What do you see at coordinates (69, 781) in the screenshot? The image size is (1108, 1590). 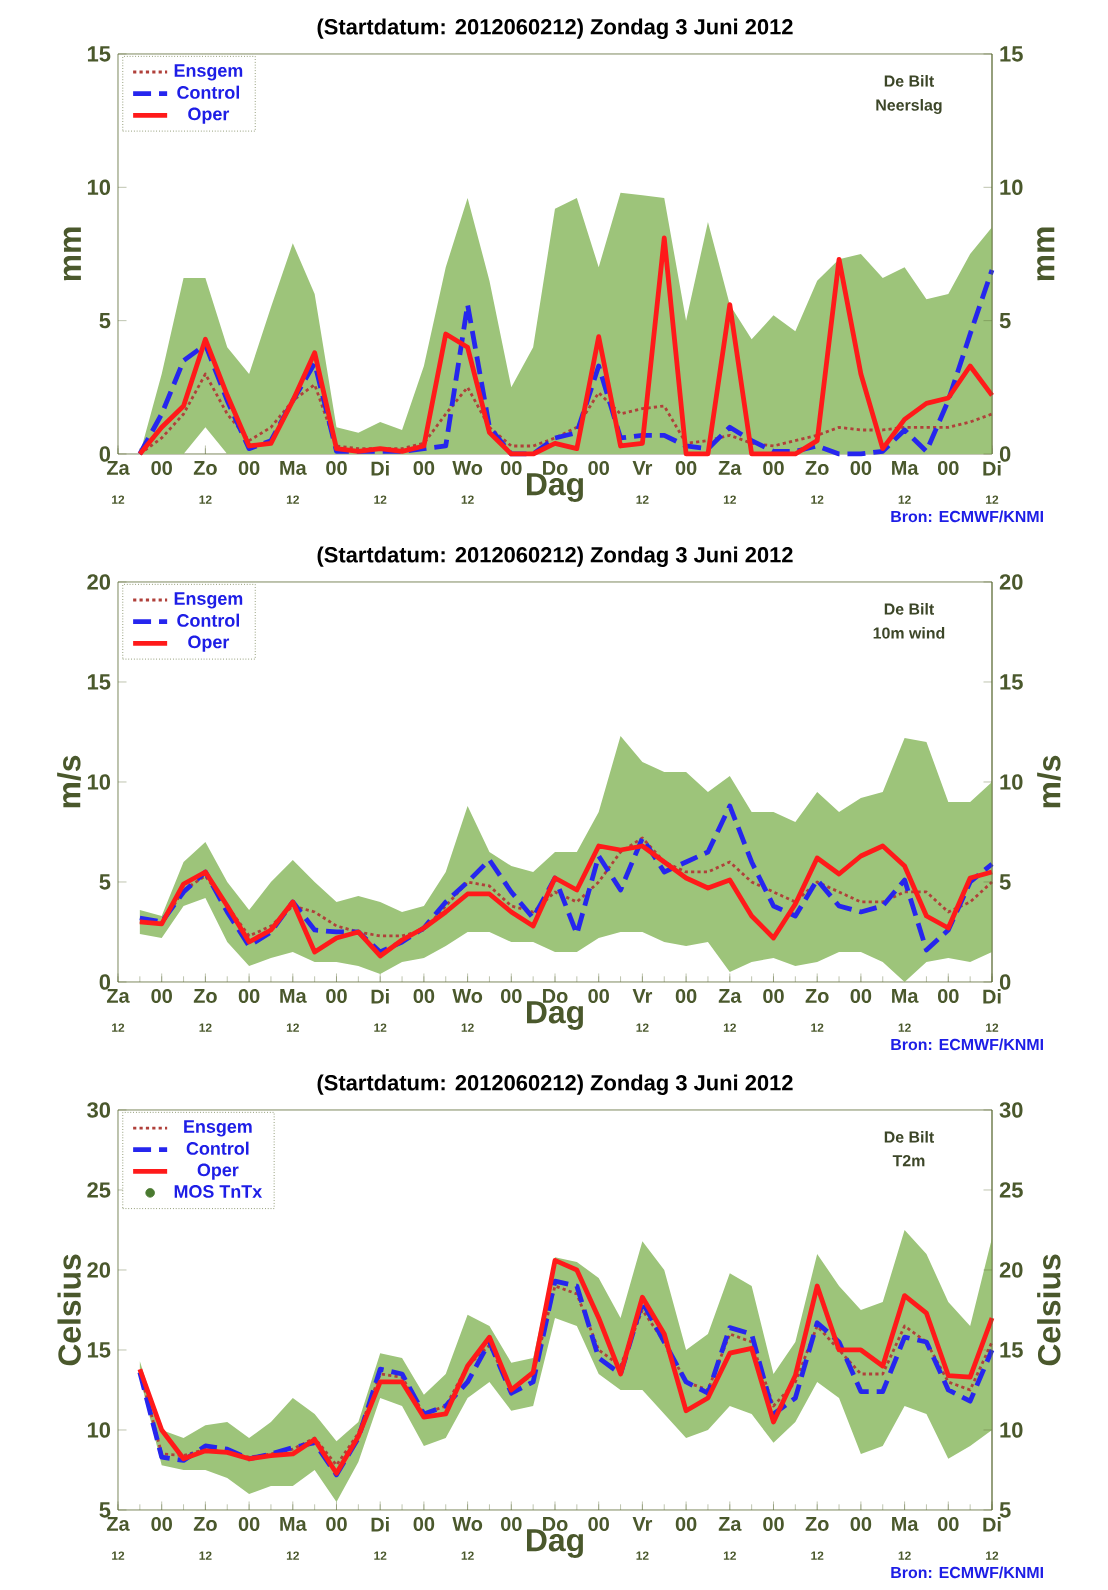 I see `y-axis-title: m/s` at bounding box center [69, 781].